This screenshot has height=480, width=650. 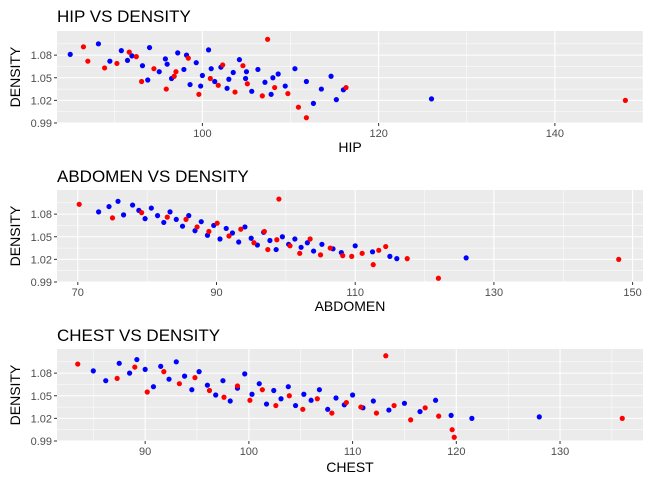 I want to click on data-points, so click(x=349, y=238).